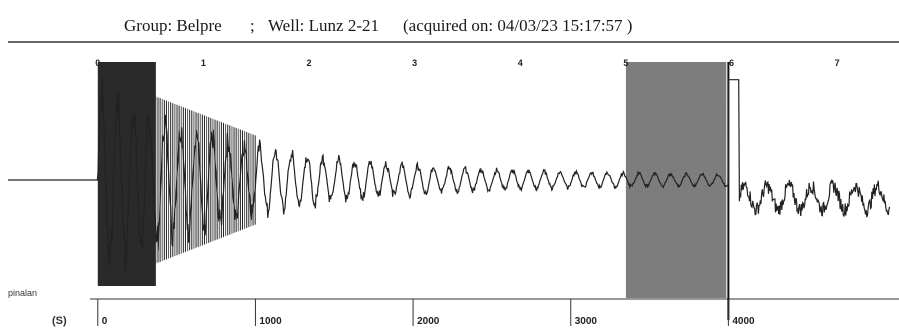 This screenshot has height=328, width=899. Describe the element at coordinates (731, 63) in the screenshot. I see `top-tick-label: 6` at that location.